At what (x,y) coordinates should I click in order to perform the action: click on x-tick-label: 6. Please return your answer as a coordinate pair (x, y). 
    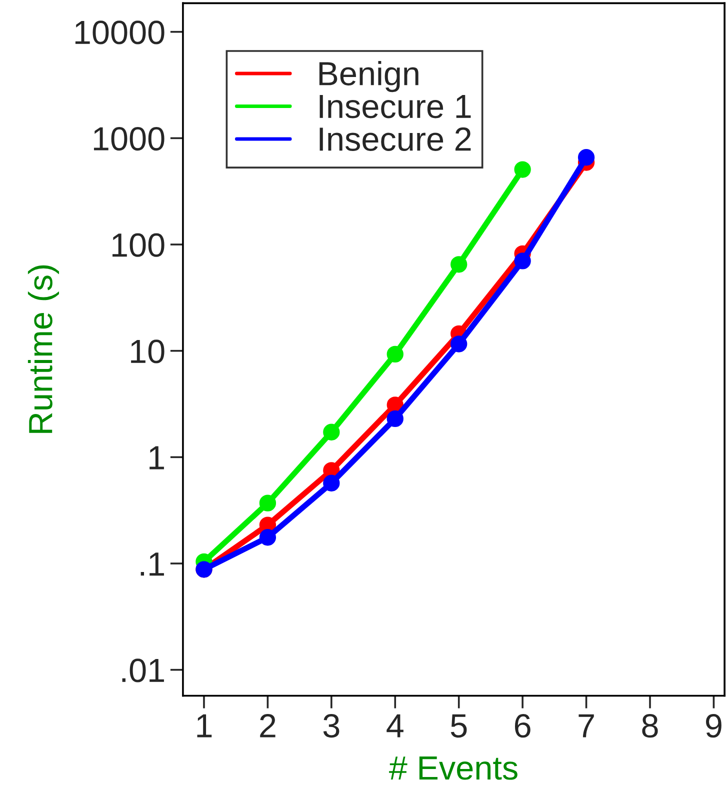
    Looking at the image, I should click on (522, 726).